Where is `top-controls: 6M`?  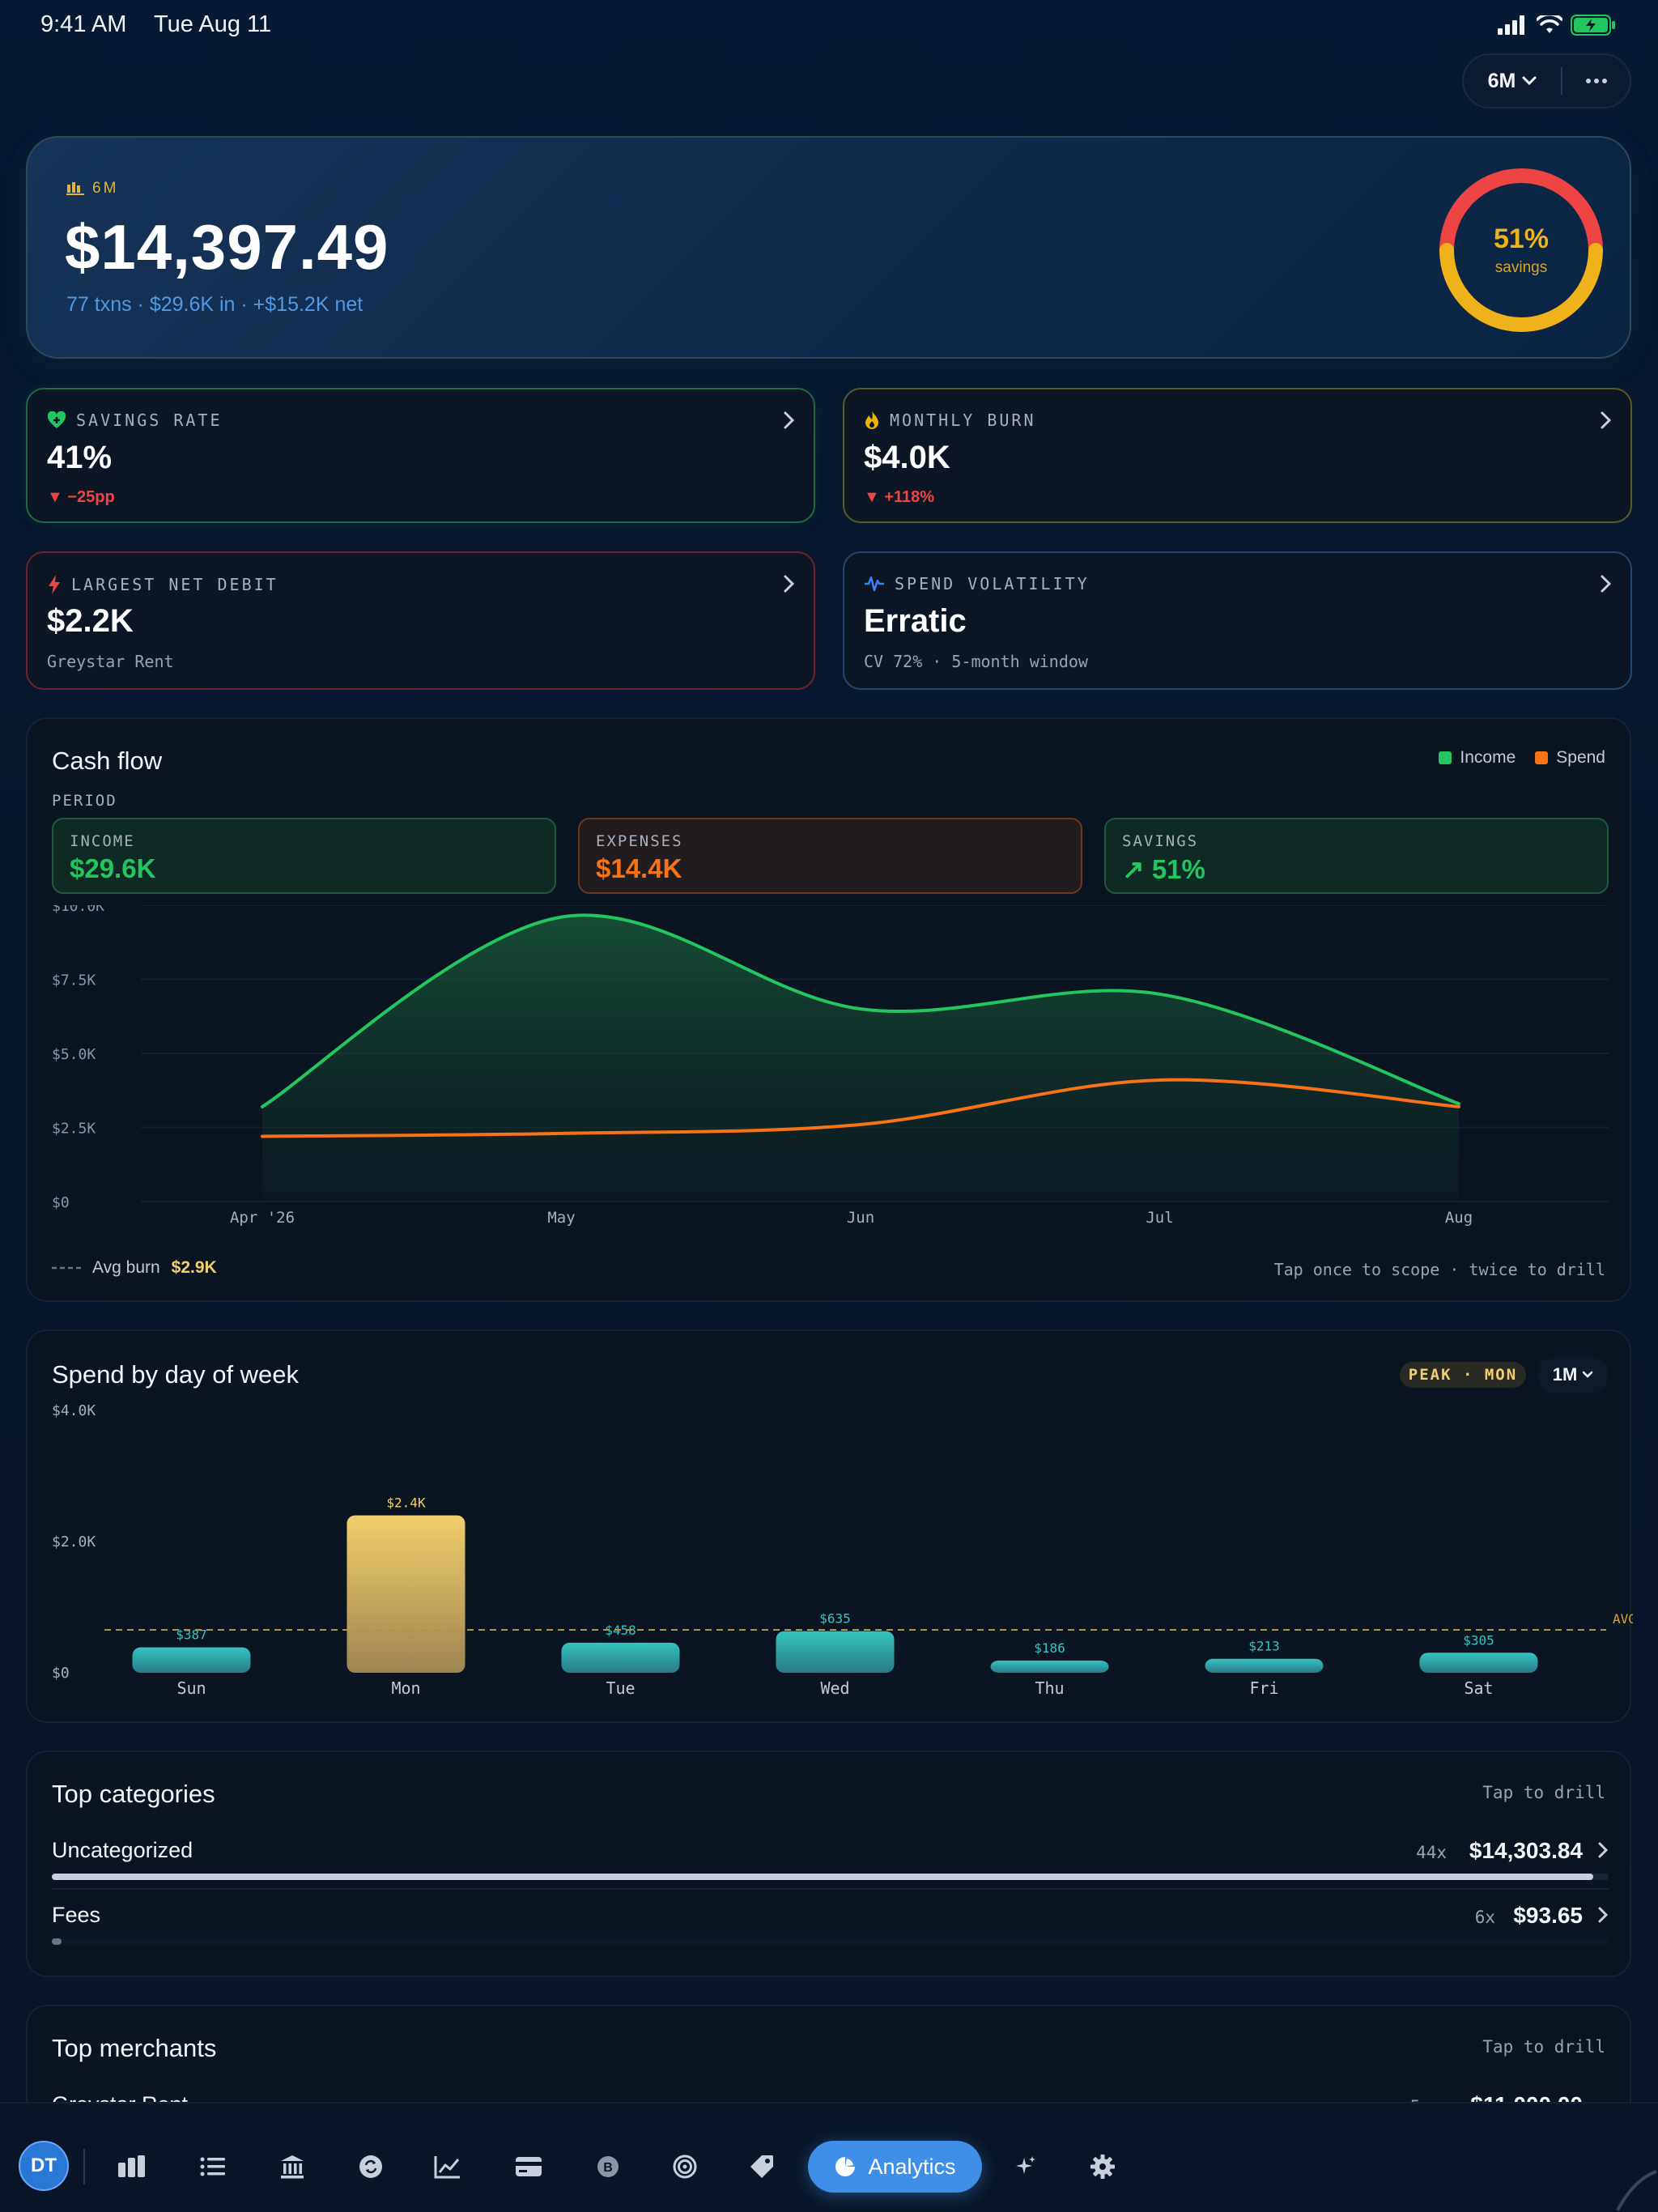
top-controls: 6M is located at coordinates (1546, 81).